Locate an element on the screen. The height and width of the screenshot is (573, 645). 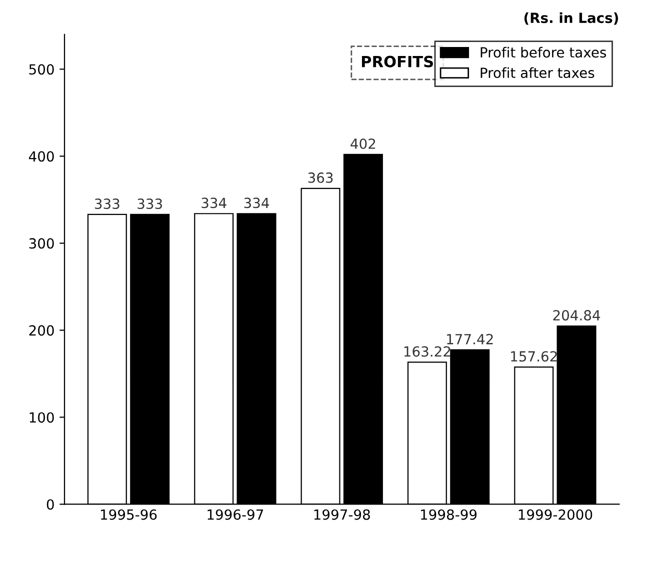
y-tick-label: 300 is located at coordinates (41, 243).